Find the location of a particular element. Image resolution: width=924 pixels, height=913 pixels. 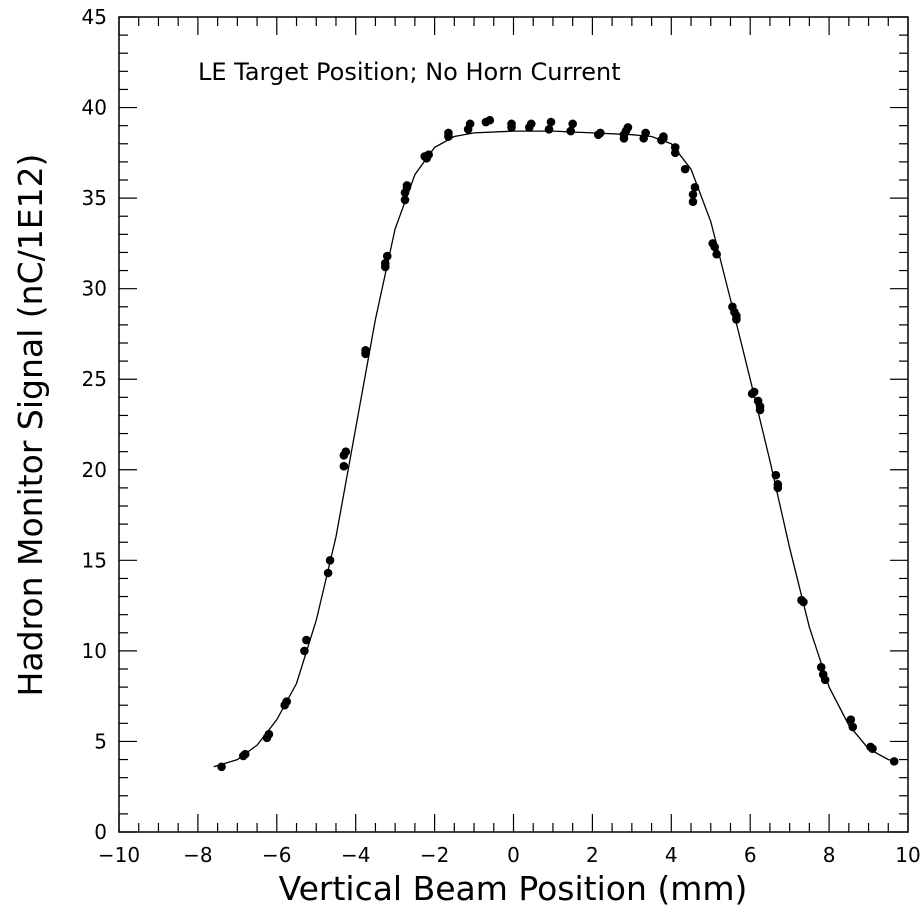

y-tick-label: 0 is located at coordinates (100, 832).